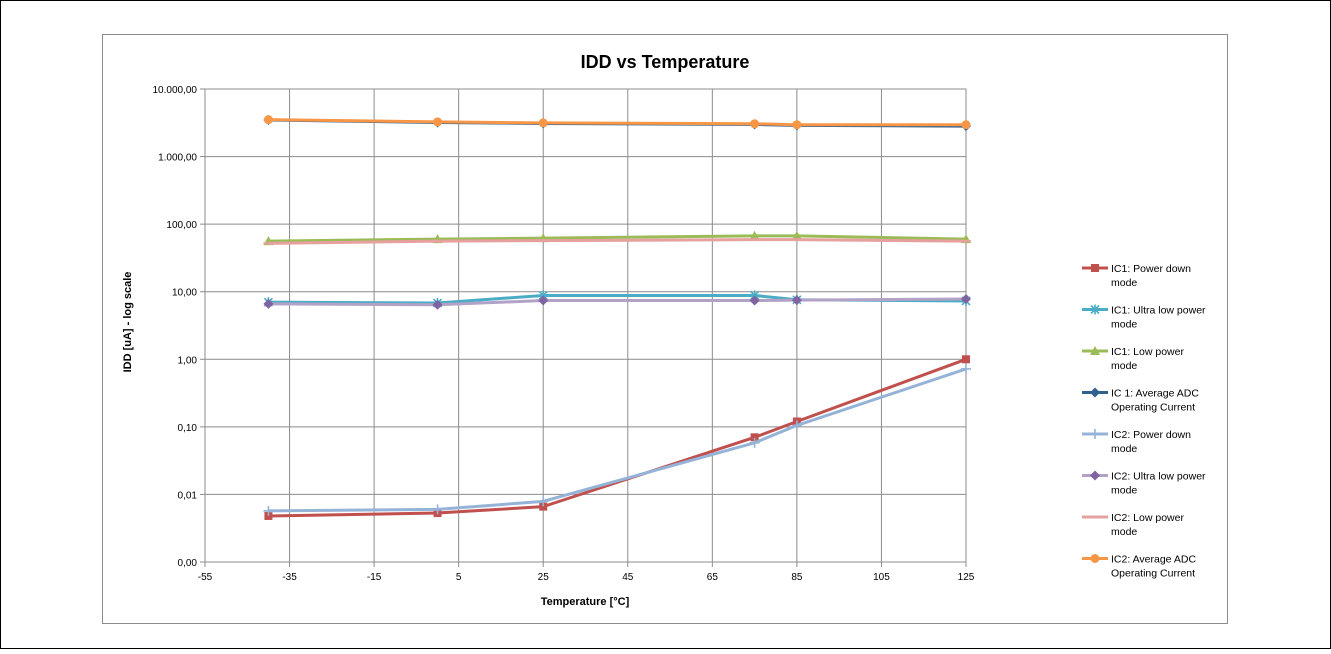 This screenshot has height=654, width=1331. Describe the element at coordinates (1147, 518) in the screenshot. I see `legend-label: IC2: Low power` at that location.